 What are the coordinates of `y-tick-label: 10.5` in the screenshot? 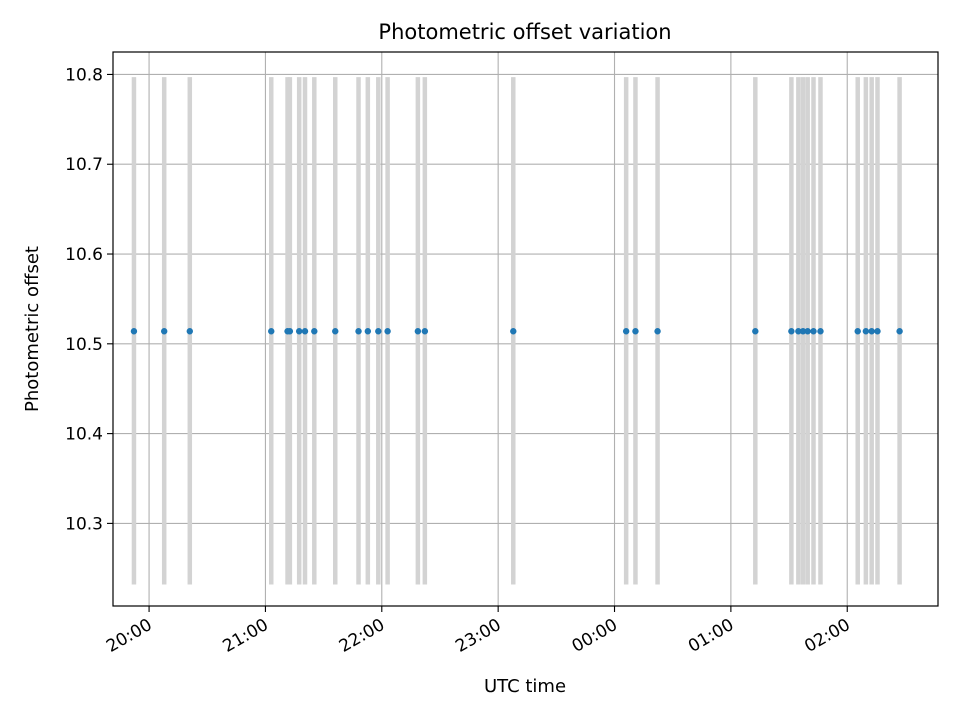 It's located at (84, 345).